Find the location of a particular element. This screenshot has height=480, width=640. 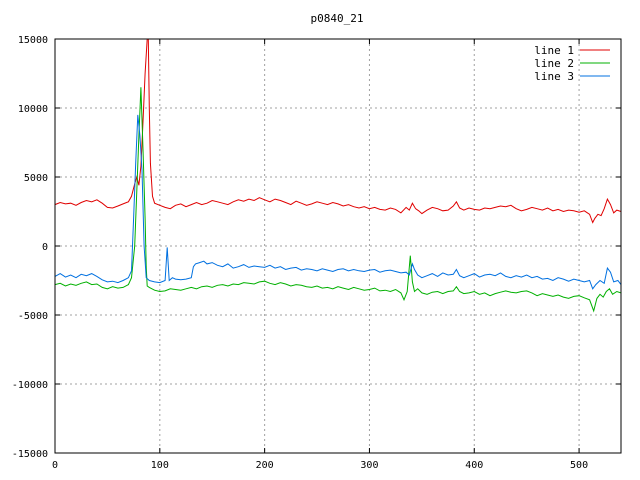

y-tick-label: 15000 is located at coordinates (33, 40).